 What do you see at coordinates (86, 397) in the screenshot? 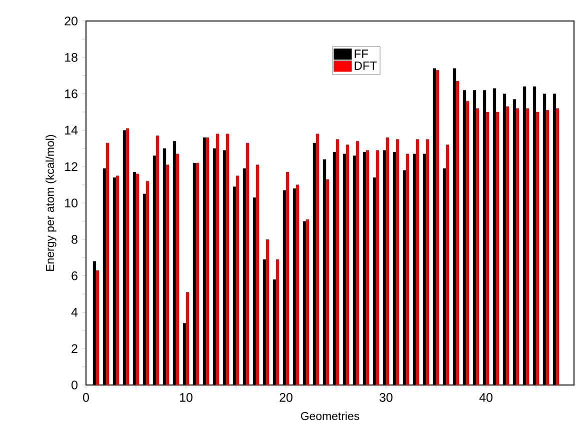
I see `x-tick-label: 0` at bounding box center [86, 397].